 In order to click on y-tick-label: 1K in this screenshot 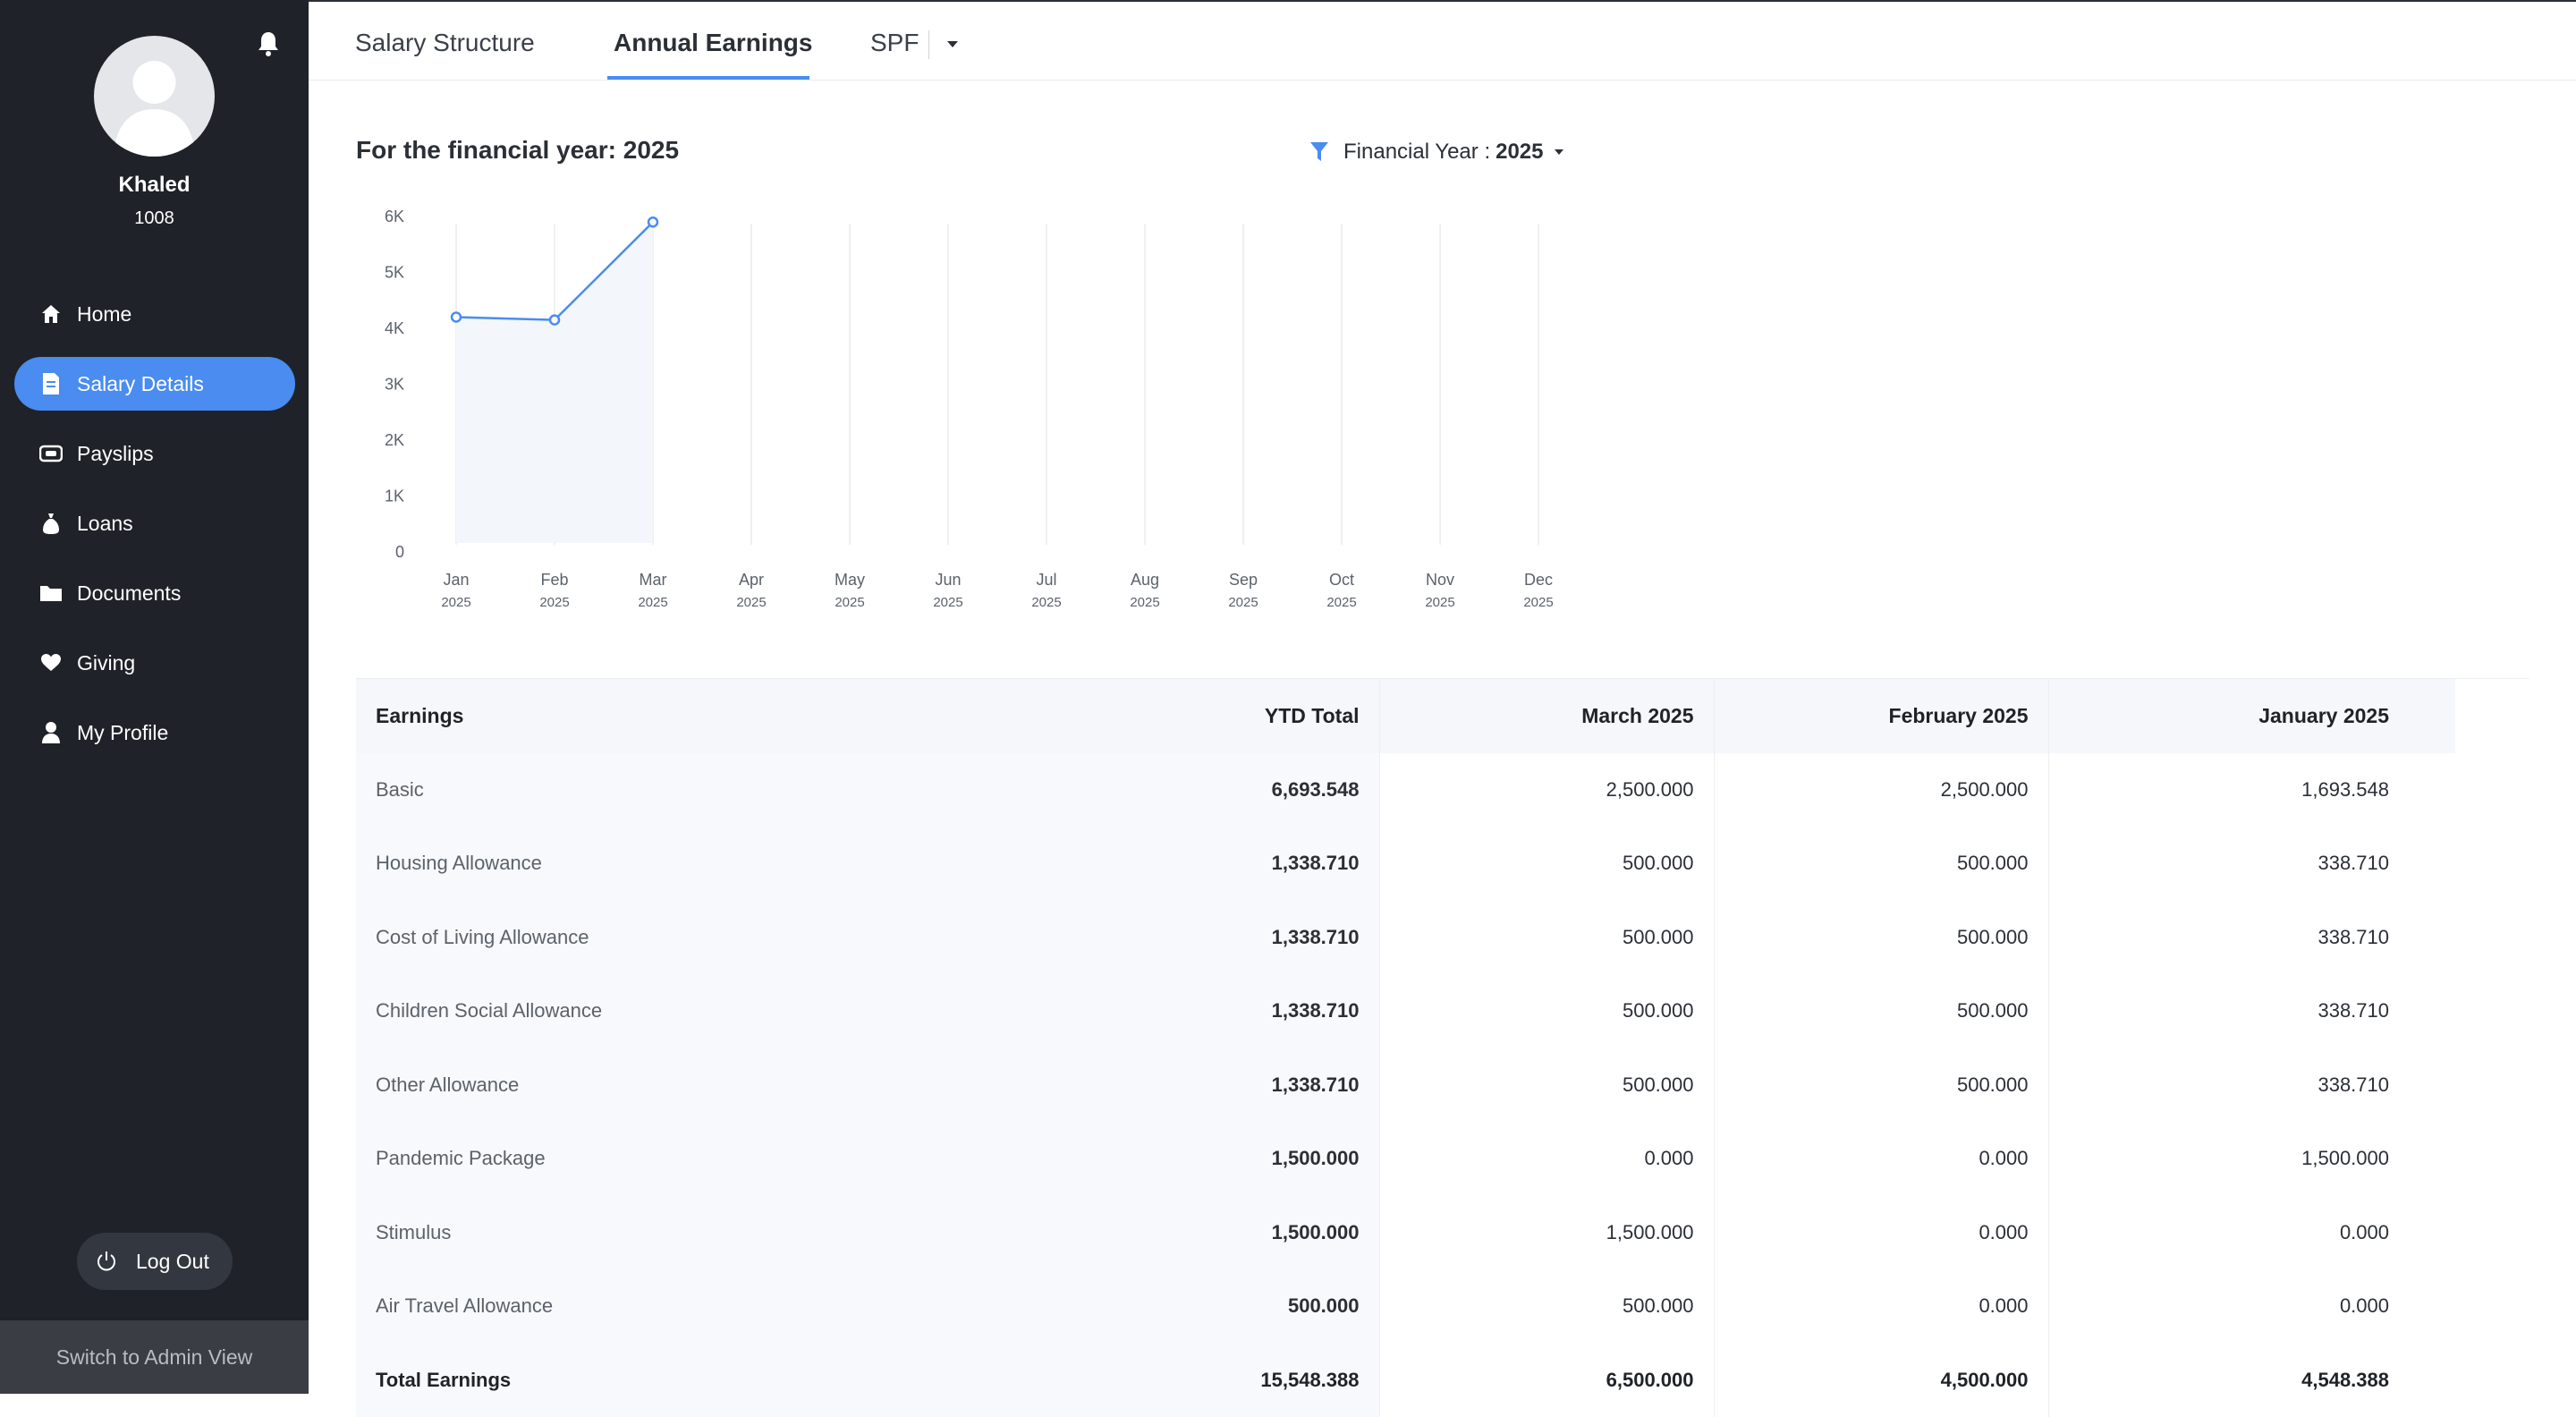, I will do `click(394, 496)`.